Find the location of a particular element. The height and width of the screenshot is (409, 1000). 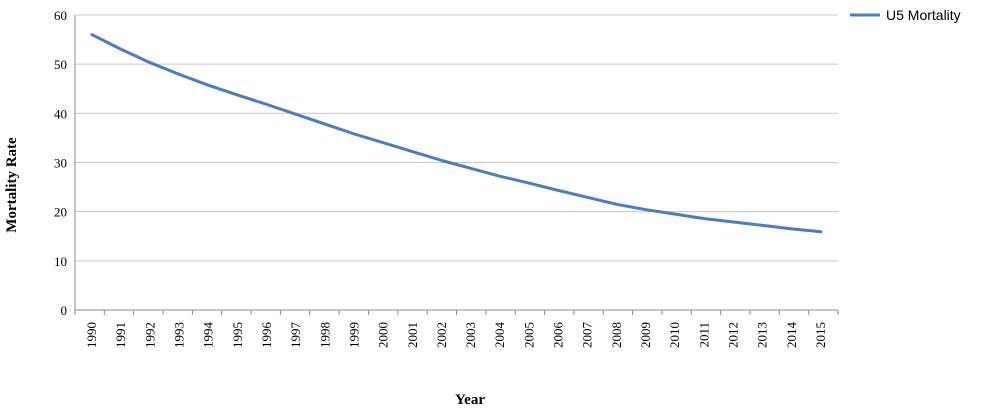

x-tick-label: 2015 is located at coordinates (820, 335).